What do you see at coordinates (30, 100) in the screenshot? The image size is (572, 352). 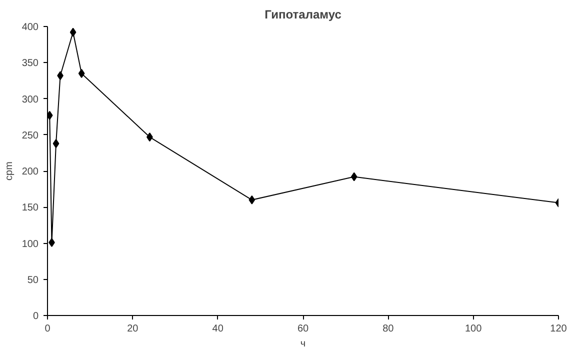 I see `y-tick-label: 300` at bounding box center [30, 100].